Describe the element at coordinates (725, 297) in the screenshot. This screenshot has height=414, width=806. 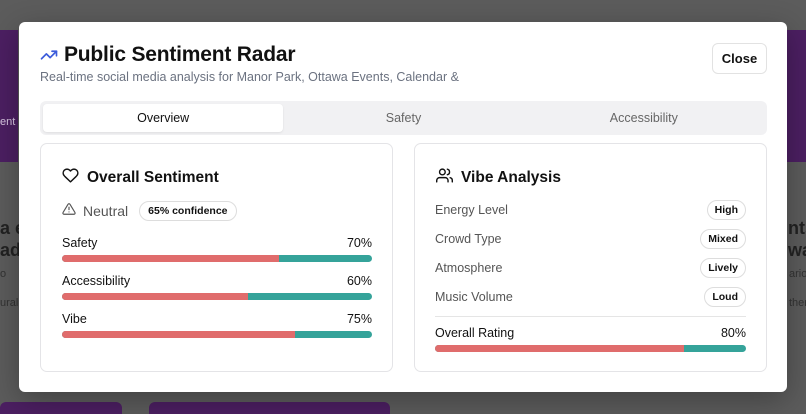
I see `vibe-badge: Loud` at that location.